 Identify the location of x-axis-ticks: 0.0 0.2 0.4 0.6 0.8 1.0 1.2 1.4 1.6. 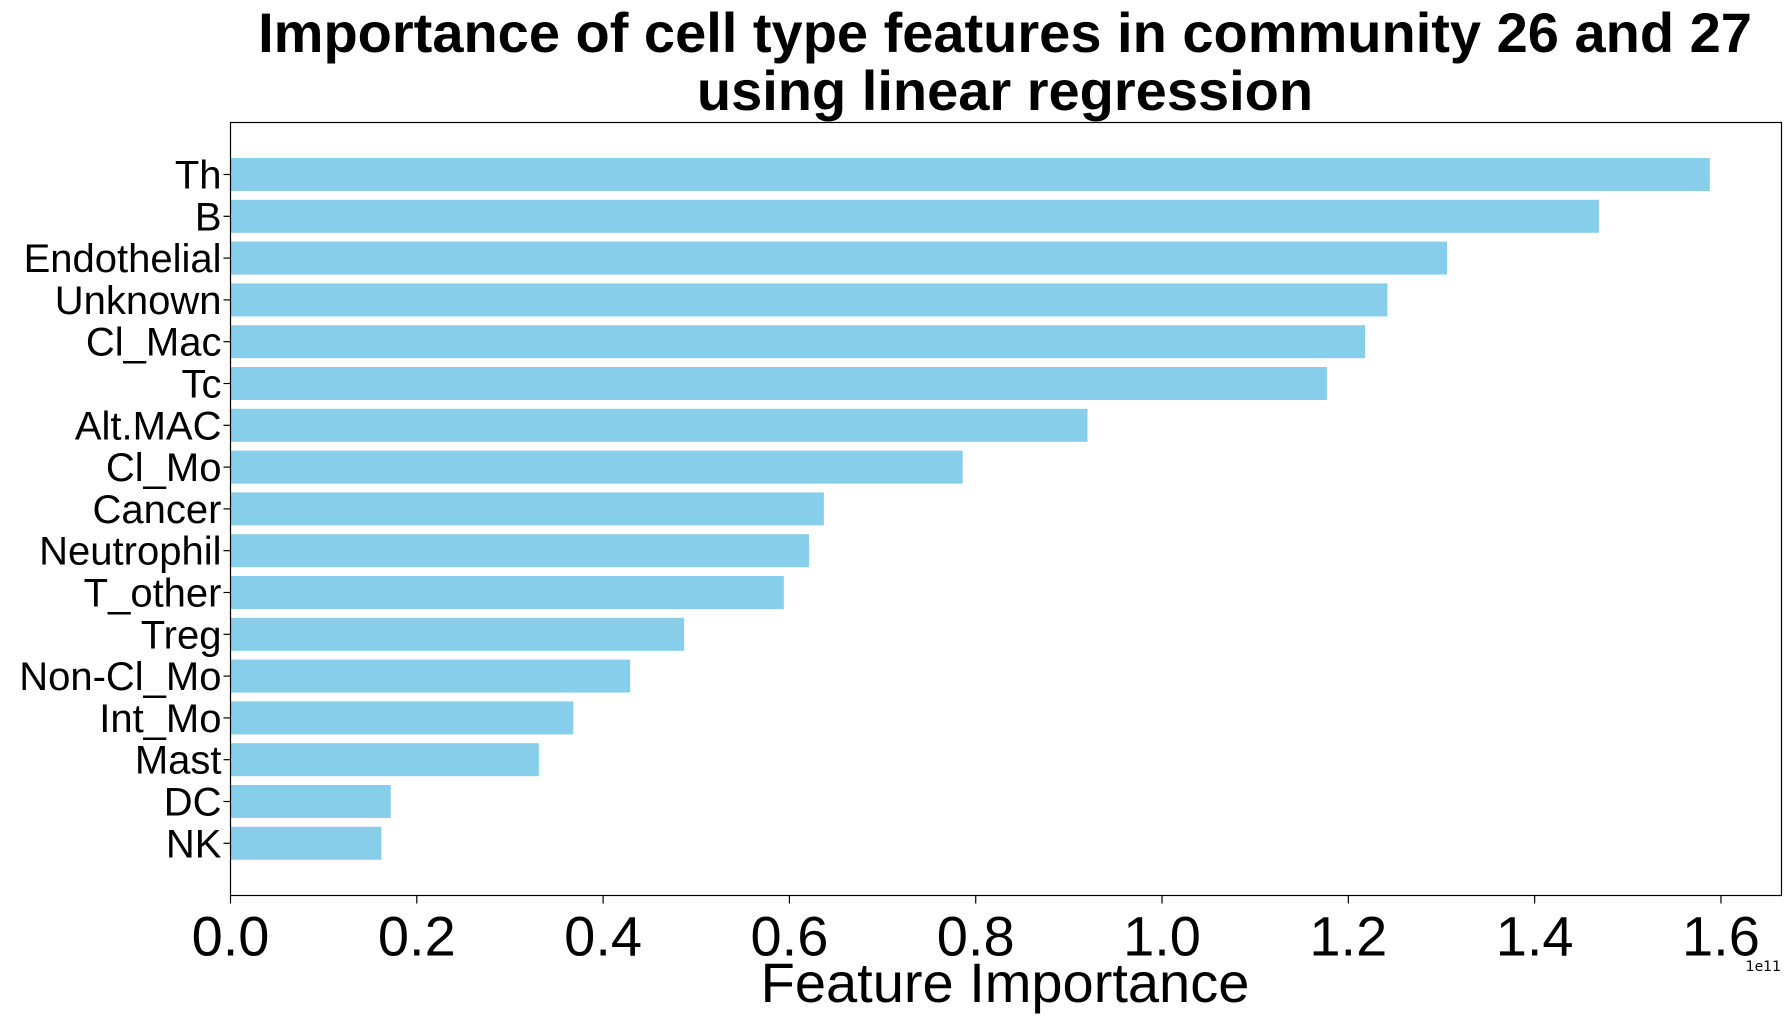
(976, 931).